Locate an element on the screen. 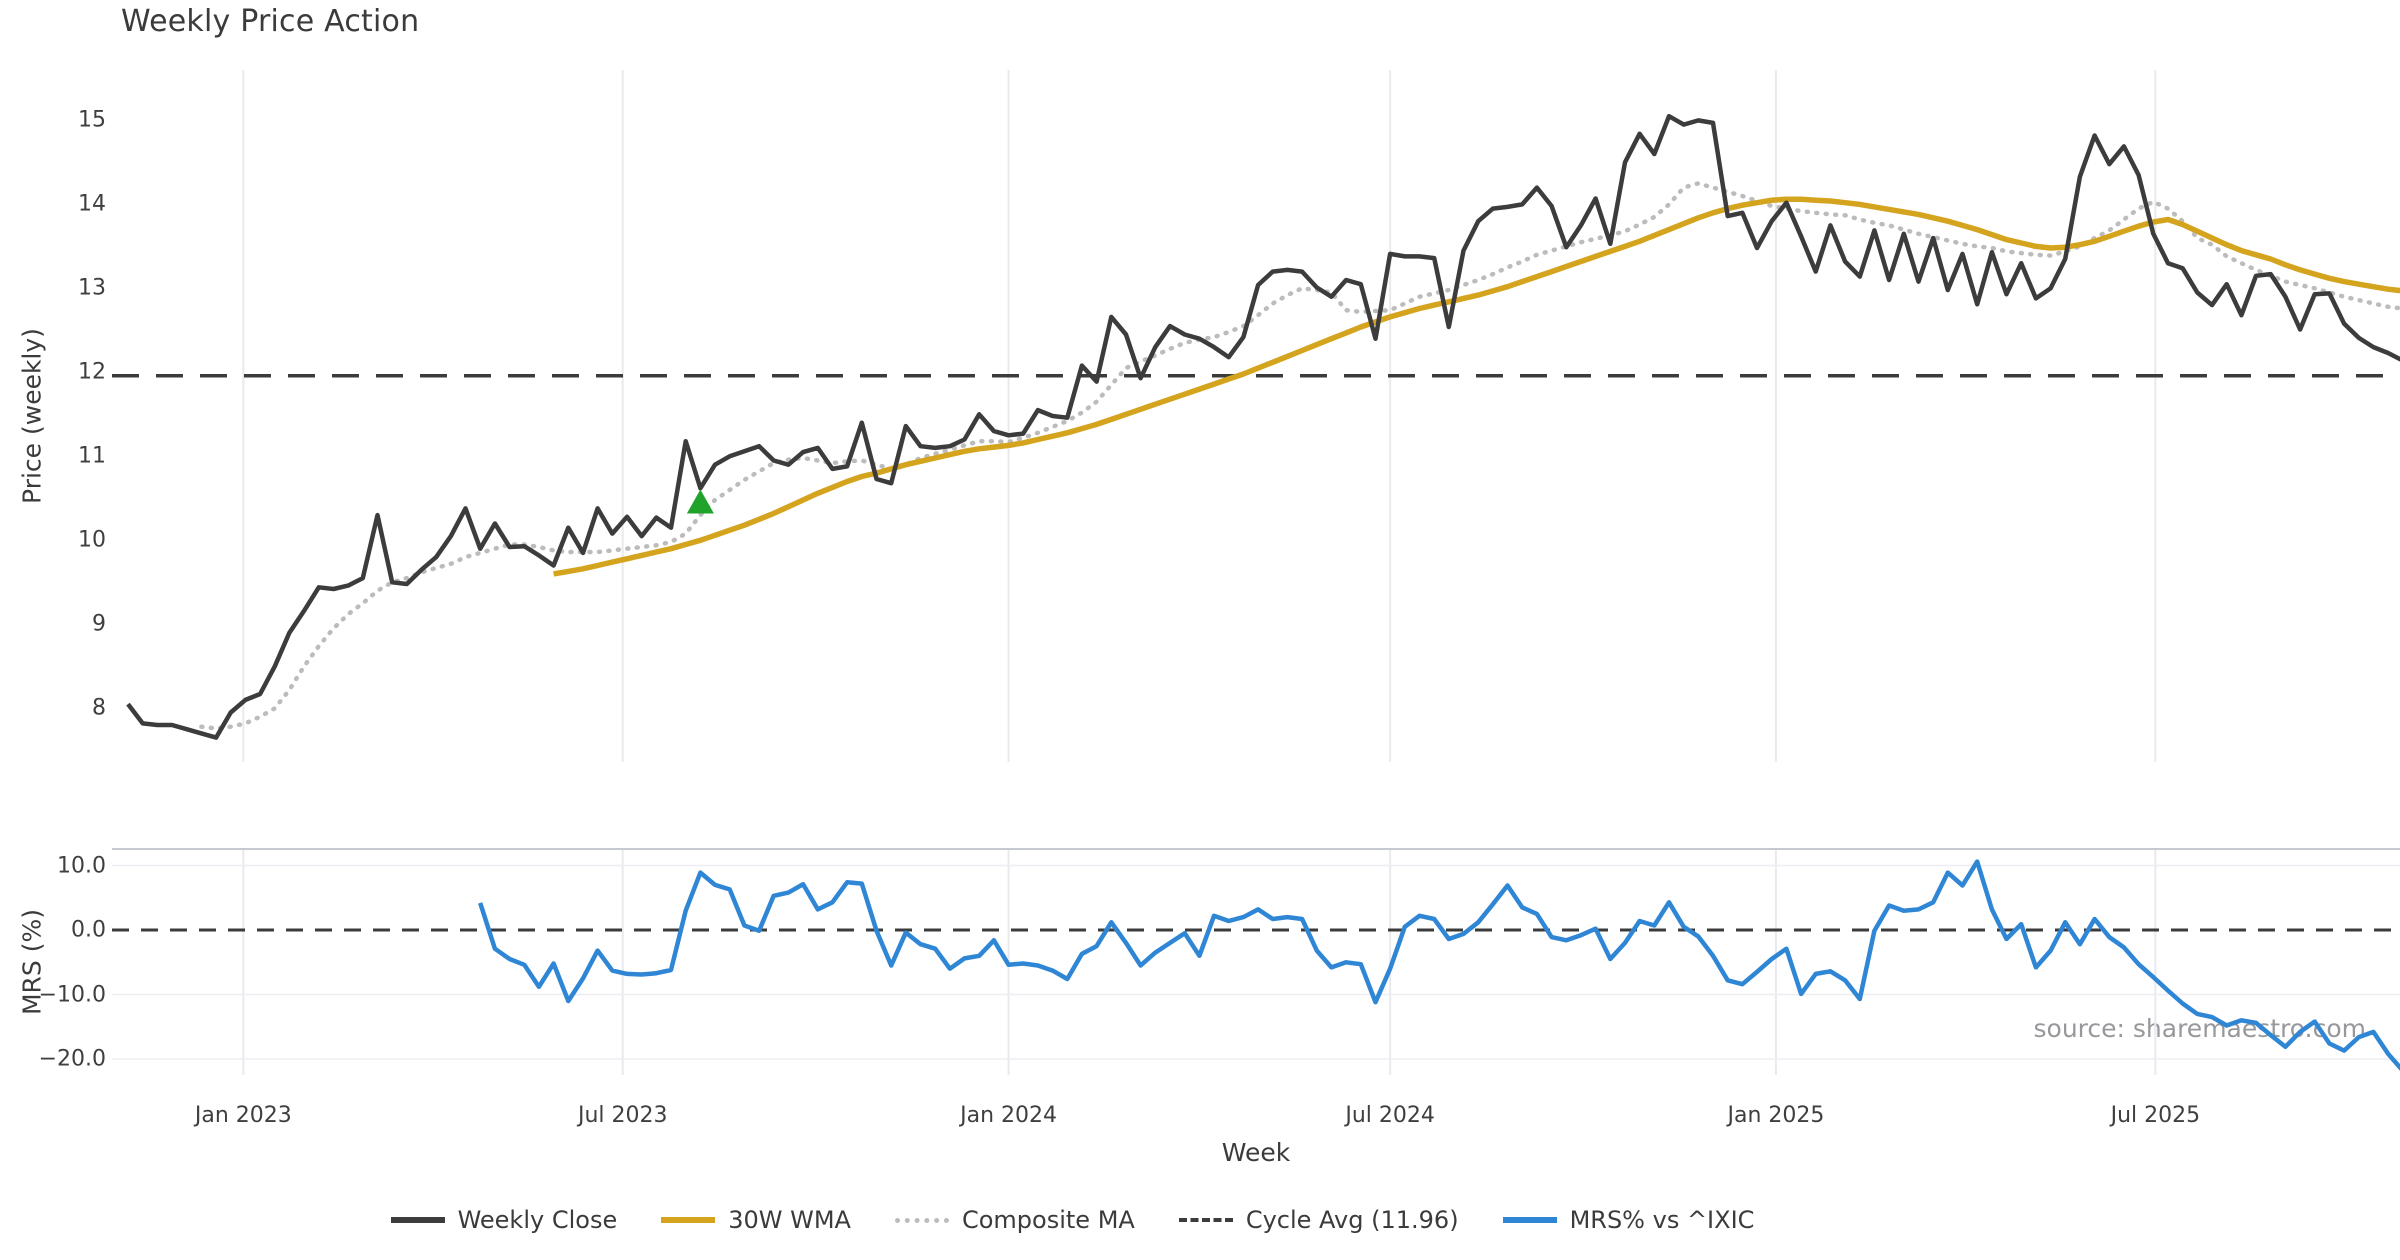 The image size is (2400, 1260). legend-label: Cycle Avg (11.96) is located at coordinates (1352, 1220).